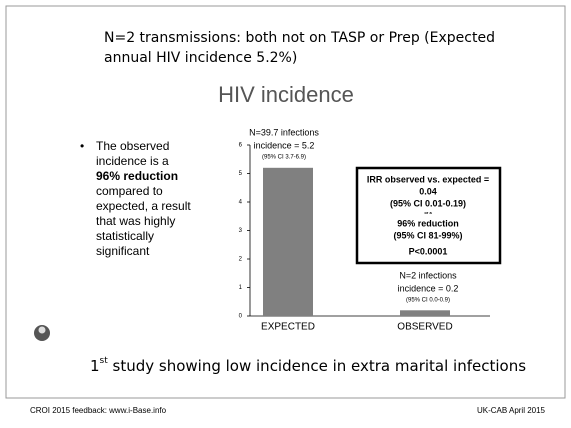 Image resolution: width=571 pixels, height=428 pixels. What do you see at coordinates (284, 145) in the screenshot?
I see `bar-annotation: incidence = 5.2` at bounding box center [284, 145].